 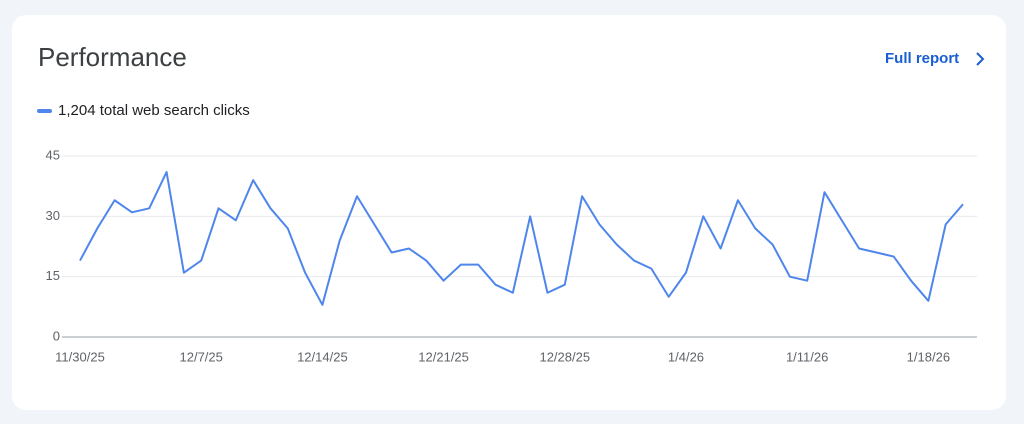 What do you see at coordinates (564, 356) in the screenshot?
I see `x-tick-label: 12/28/25` at bounding box center [564, 356].